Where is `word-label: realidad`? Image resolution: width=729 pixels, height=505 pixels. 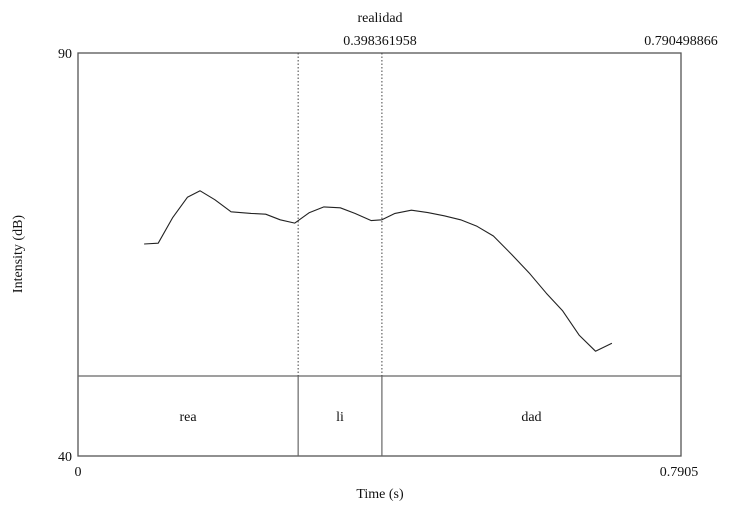 word-label: realidad is located at coordinates (379, 18).